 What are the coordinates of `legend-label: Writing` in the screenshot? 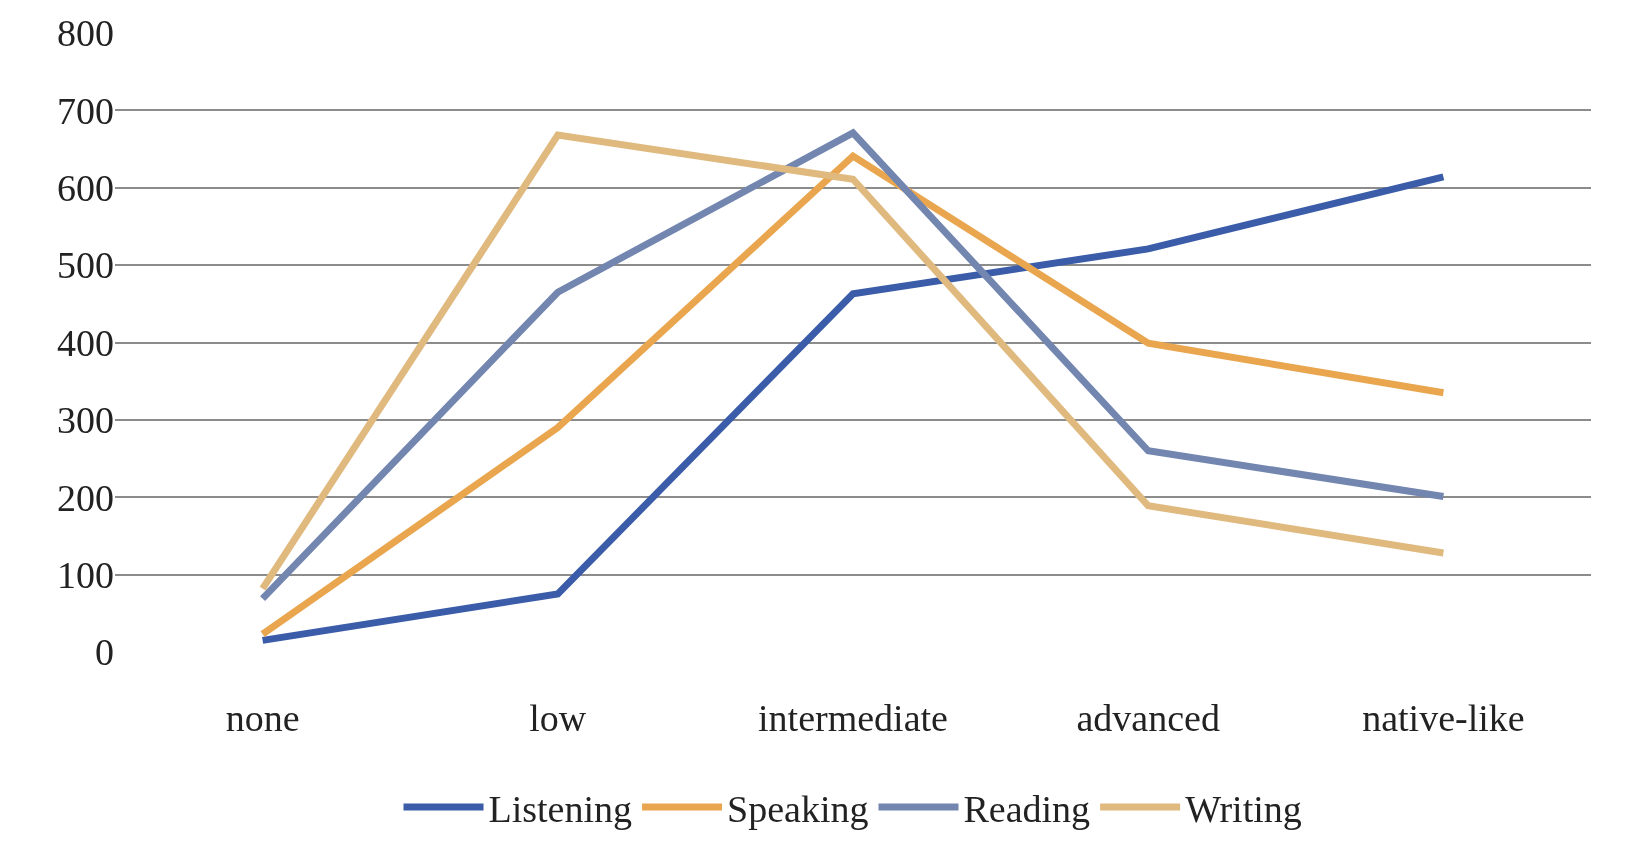 It's located at (1243, 808).